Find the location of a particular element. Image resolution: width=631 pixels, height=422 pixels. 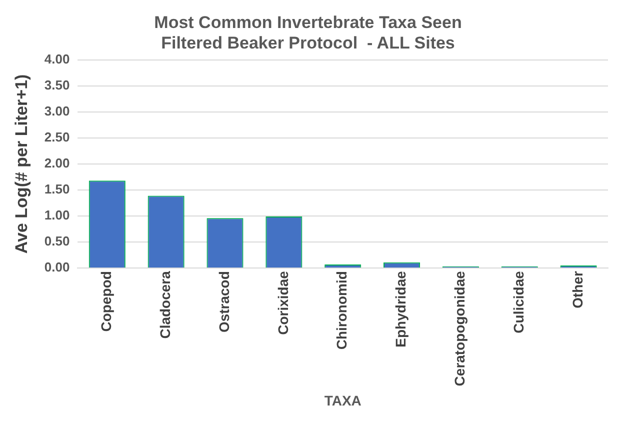

y-axis-title: Ave Log(# per Liter+1) is located at coordinates (21, 164).